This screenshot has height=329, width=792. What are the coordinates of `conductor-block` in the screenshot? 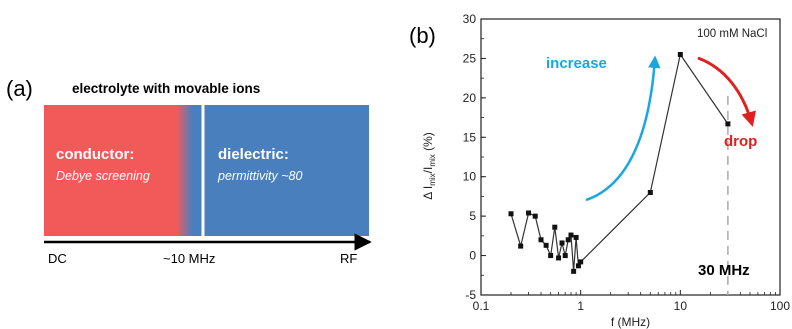 It's located at (101, 170).